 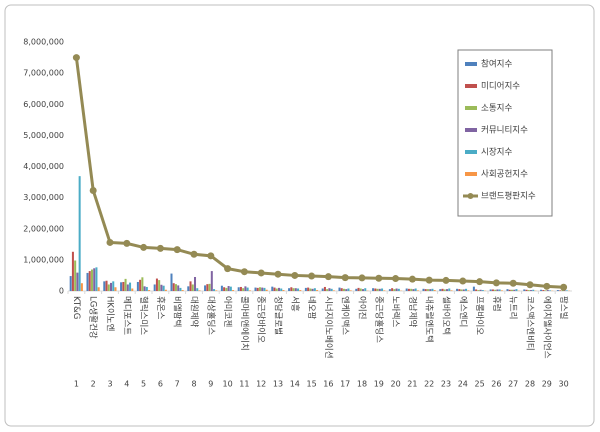 I want to click on x-tick-label: 내츄럴엔도텍, so click(x=429, y=319).